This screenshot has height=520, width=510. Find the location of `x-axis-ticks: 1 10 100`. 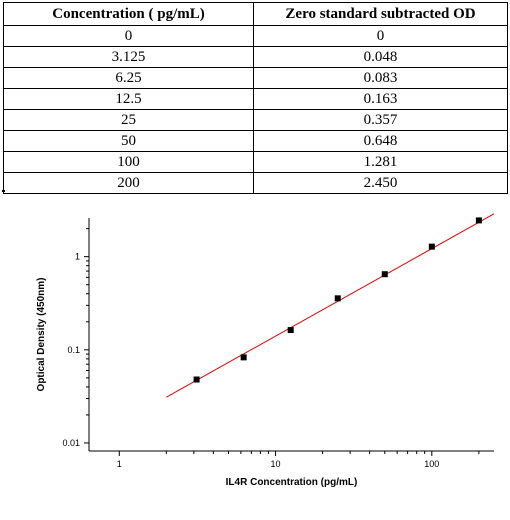

x-axis-ticks: 1 10 100 is located at coordinates (298, 460).